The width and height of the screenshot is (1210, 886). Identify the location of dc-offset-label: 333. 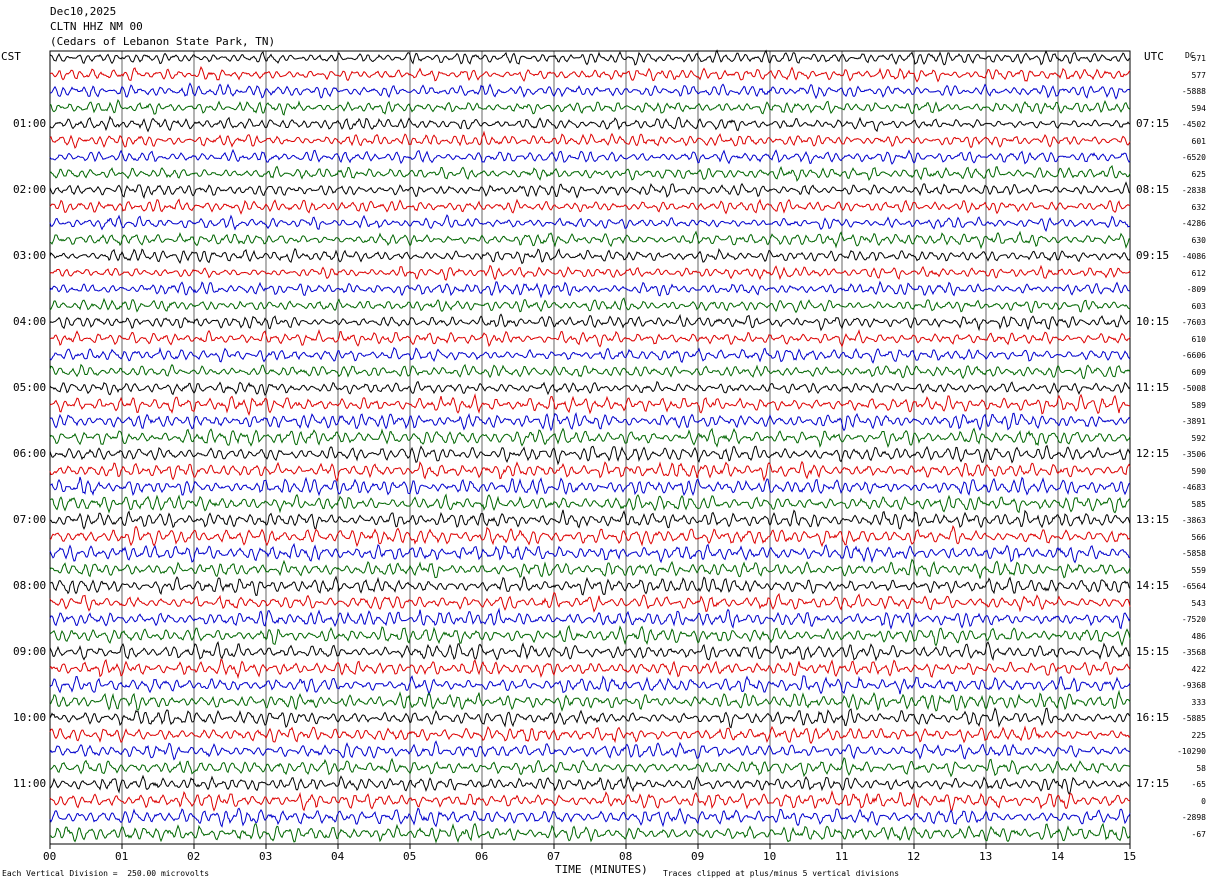
(1198, 702).